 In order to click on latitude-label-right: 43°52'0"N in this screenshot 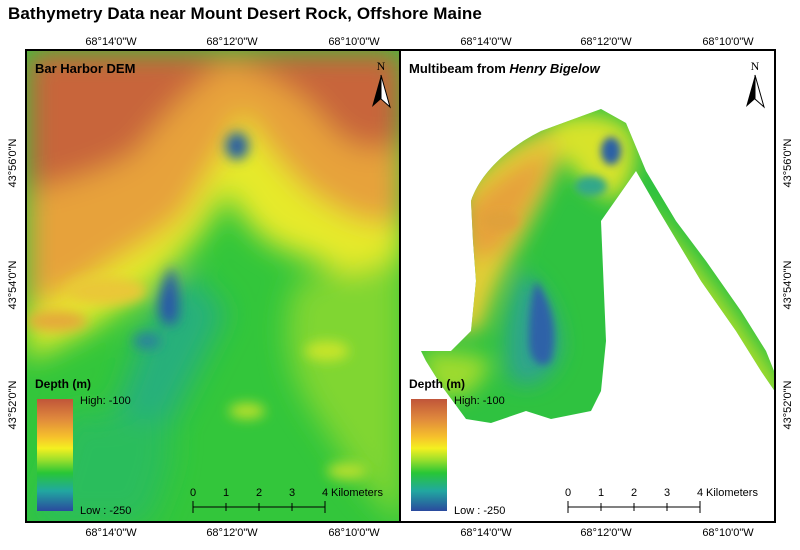, I will do `click(788, 405)`.